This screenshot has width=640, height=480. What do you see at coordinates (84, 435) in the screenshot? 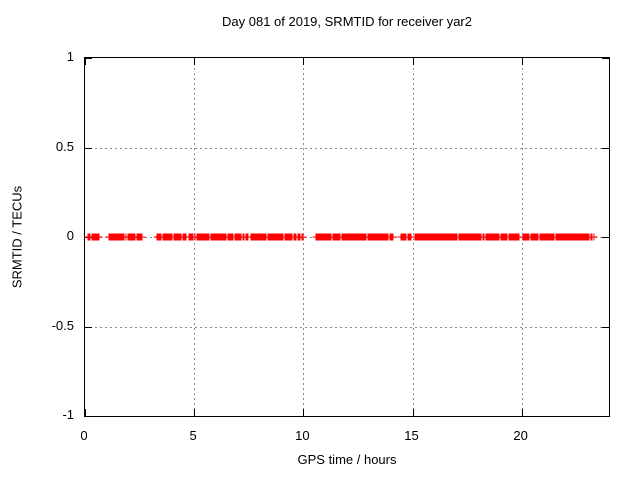
I see `x-tick-label: 0` at bounding box center [84, 435].